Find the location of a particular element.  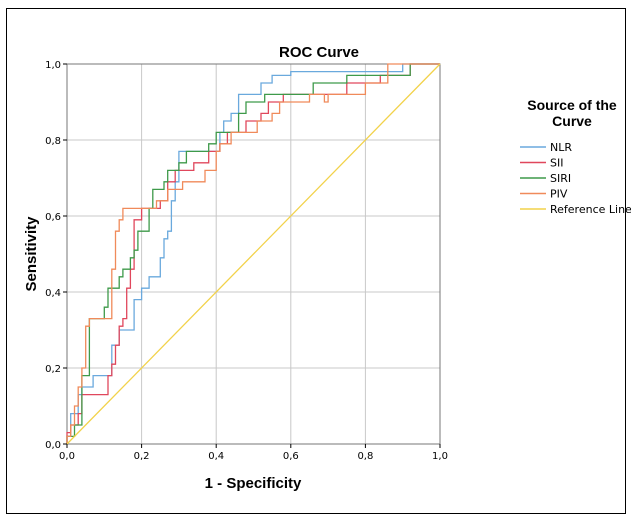

legend-label-piv: PIV is located at coordinates (559, 194).